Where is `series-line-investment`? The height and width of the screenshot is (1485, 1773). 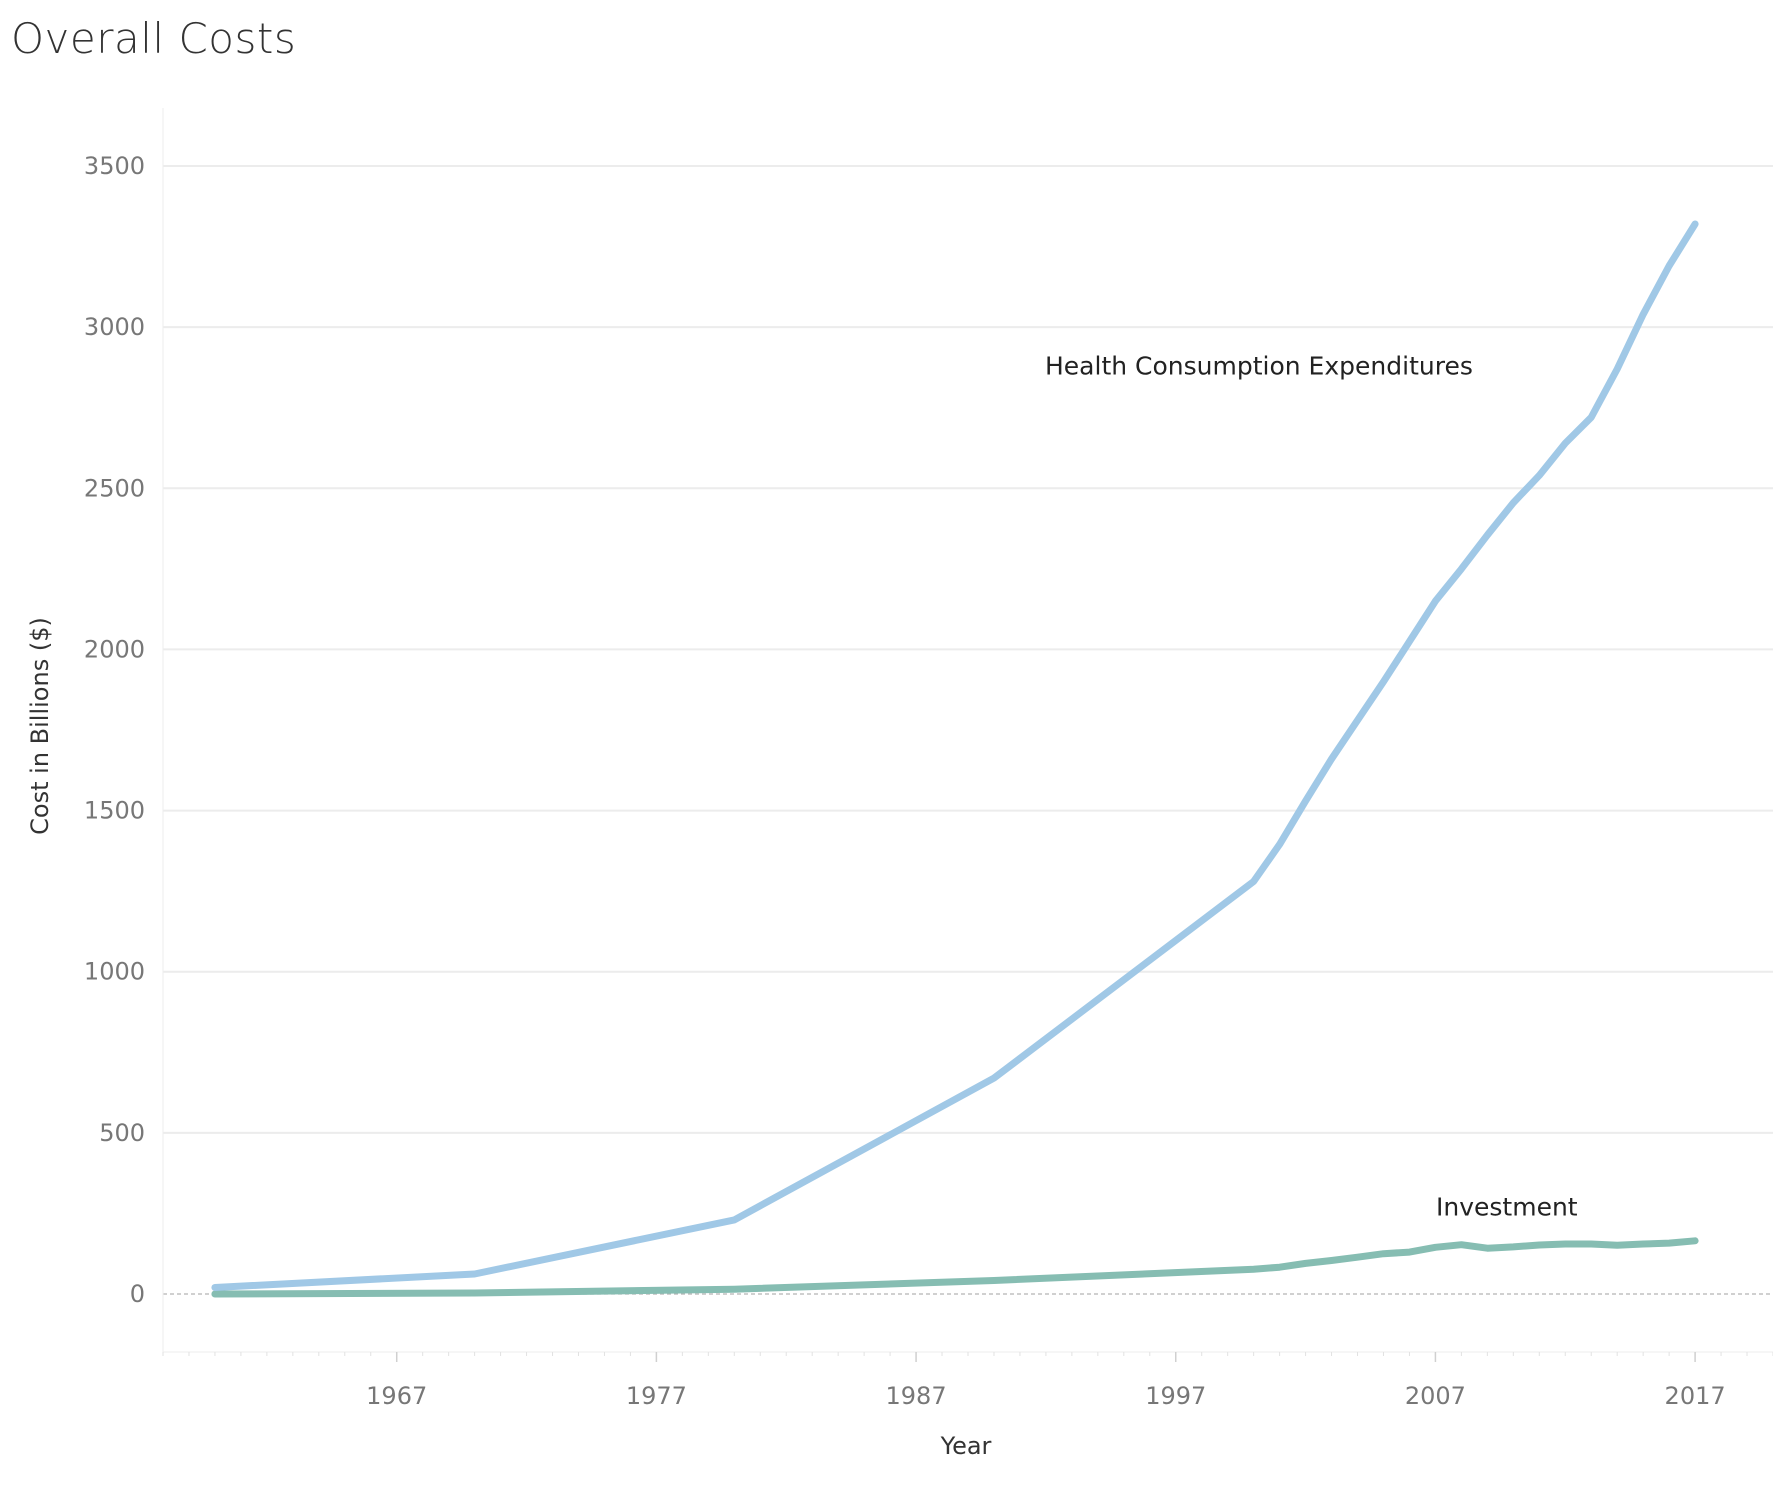 series-line-investment is located at coordinates (955, 1267).